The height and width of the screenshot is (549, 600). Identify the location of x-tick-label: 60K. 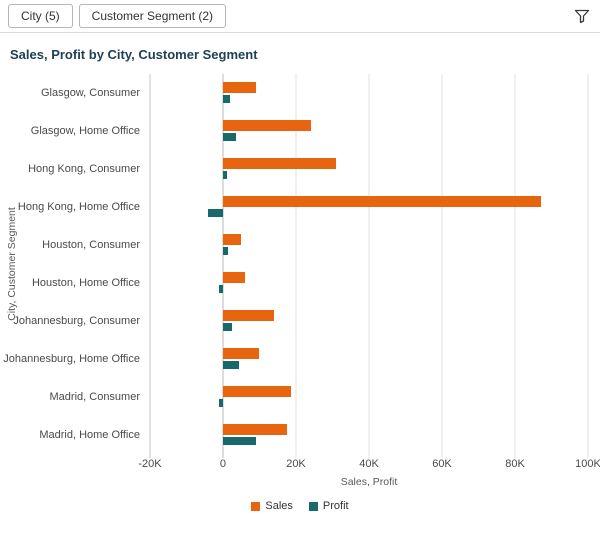
(442, 464).